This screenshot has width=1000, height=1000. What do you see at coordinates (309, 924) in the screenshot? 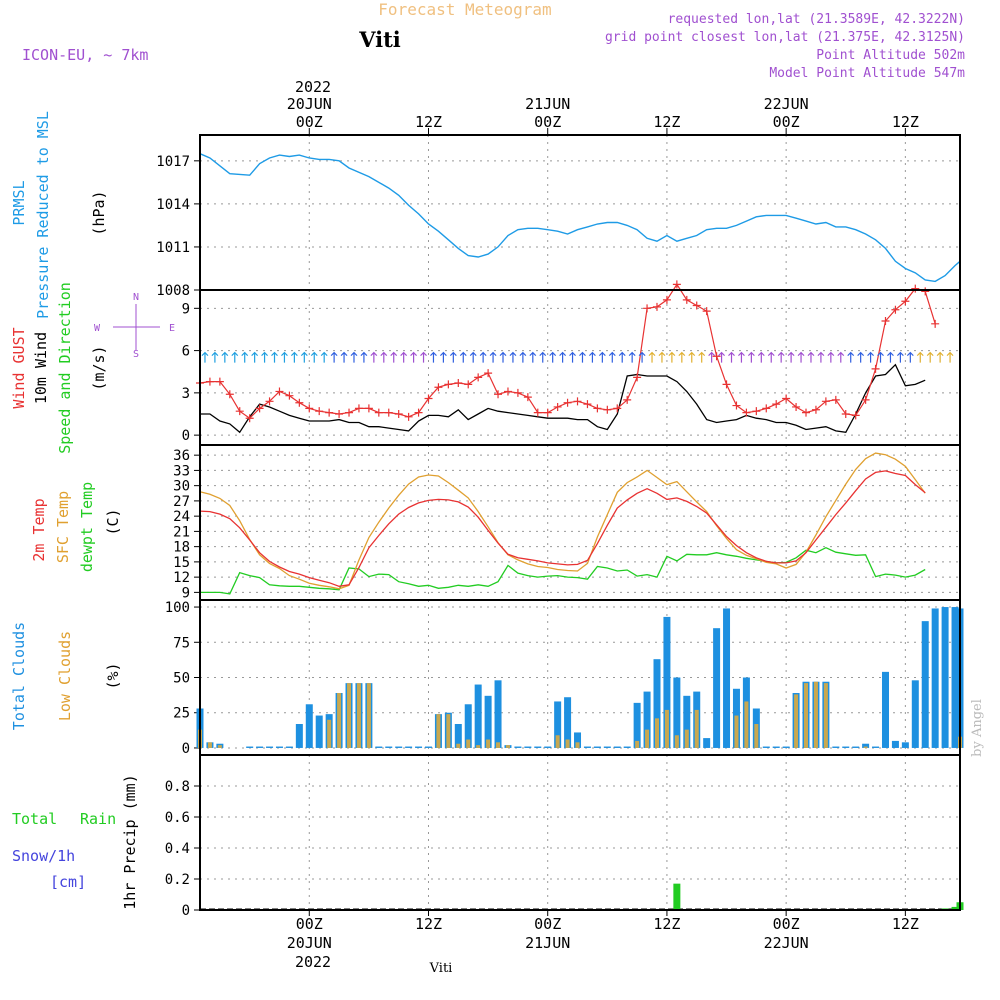
I see `bottom-time-label: 00Z` at bounding box center [309, 924].